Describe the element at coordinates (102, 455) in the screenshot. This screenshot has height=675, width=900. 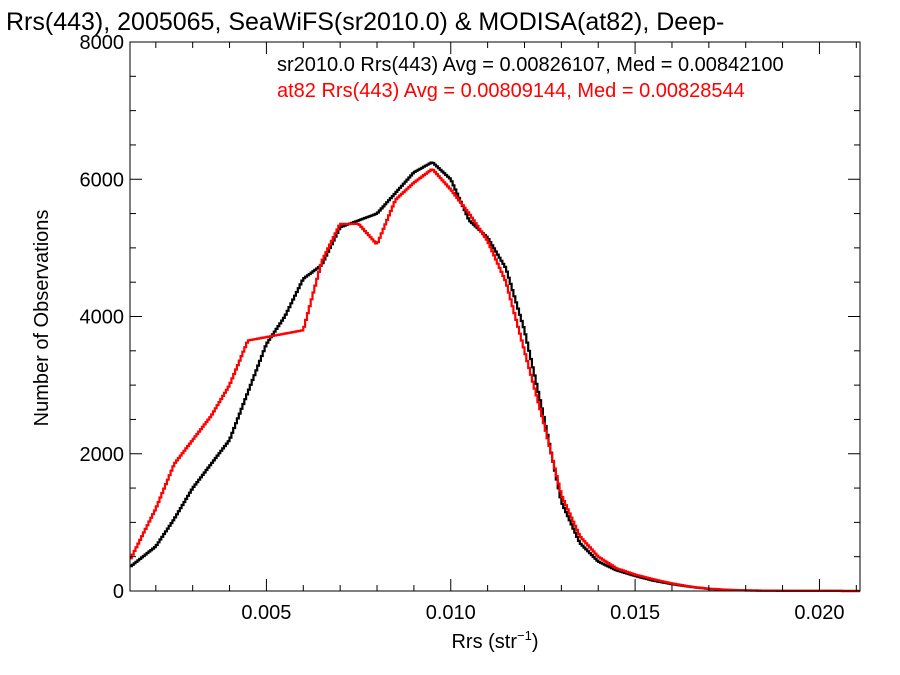
I see `y-tick-label: 2000` at that location.